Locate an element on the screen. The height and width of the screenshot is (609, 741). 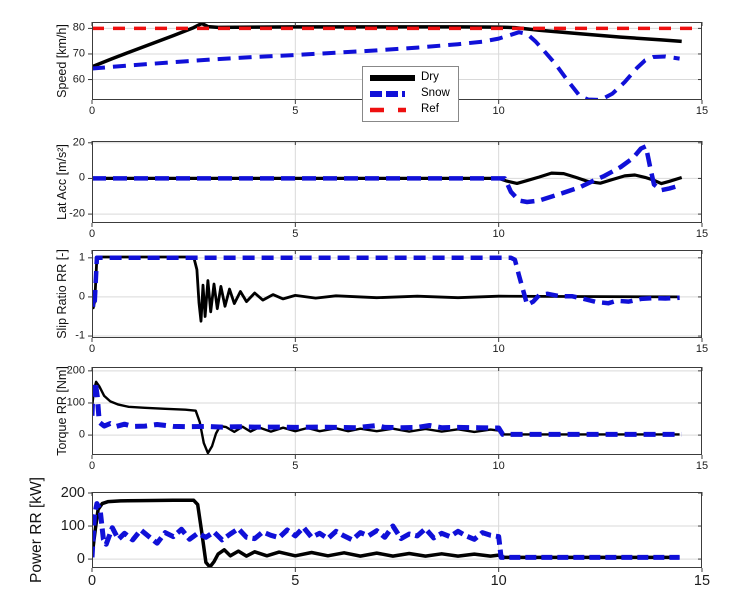
legend-item-snow: Snow is located at coordinates (409, 94).